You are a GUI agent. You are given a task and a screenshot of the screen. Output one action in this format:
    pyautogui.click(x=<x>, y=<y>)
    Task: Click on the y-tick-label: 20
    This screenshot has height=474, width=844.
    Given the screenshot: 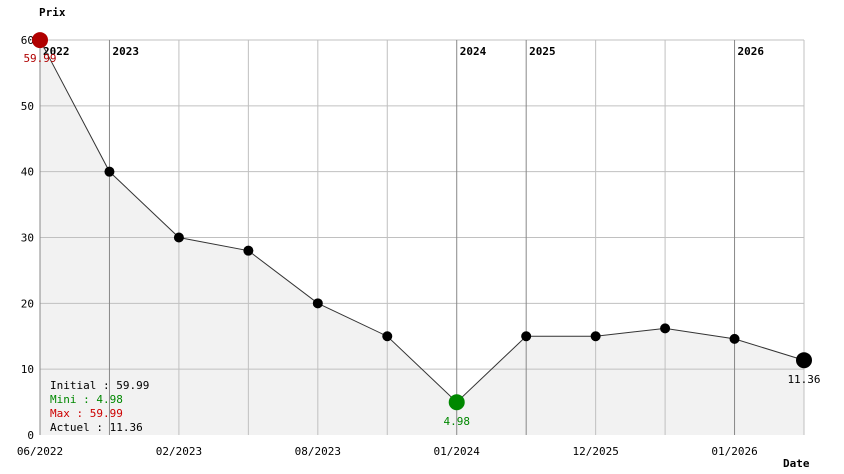 What is the action you would take?
    pyautogui.click(x=27, y=303)
    